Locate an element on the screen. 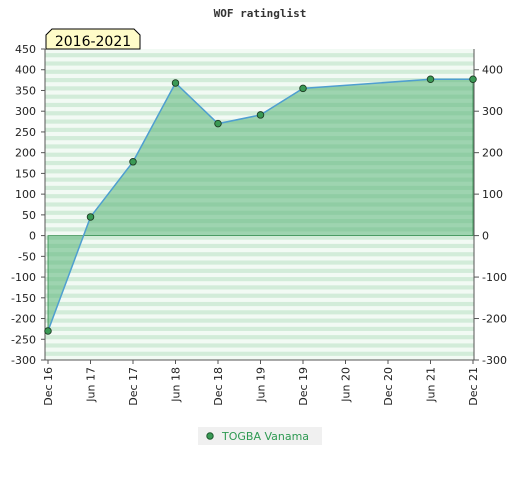  x-tick-label: Jun 21 is located at coordinates (431, 385).